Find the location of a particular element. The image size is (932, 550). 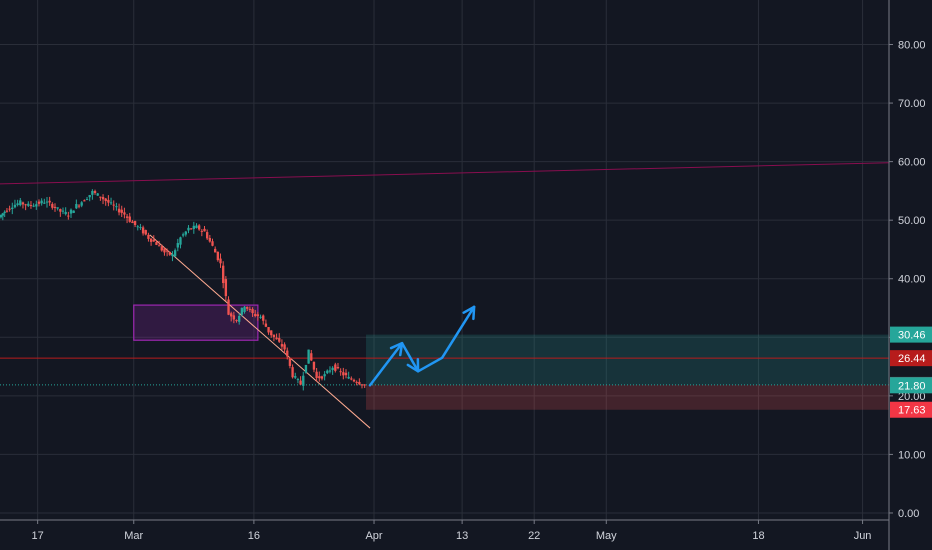

price-tag-box is located at coordinates (911, 358).